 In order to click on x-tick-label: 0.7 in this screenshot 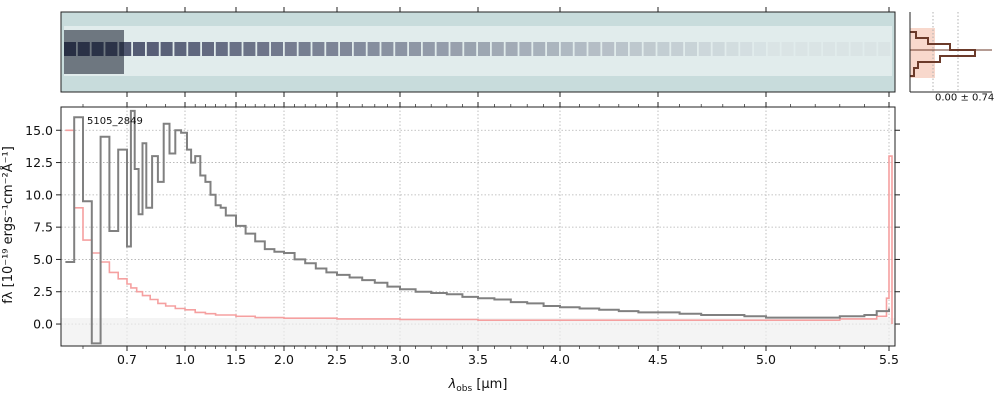, I will do `click(127, 359)`.